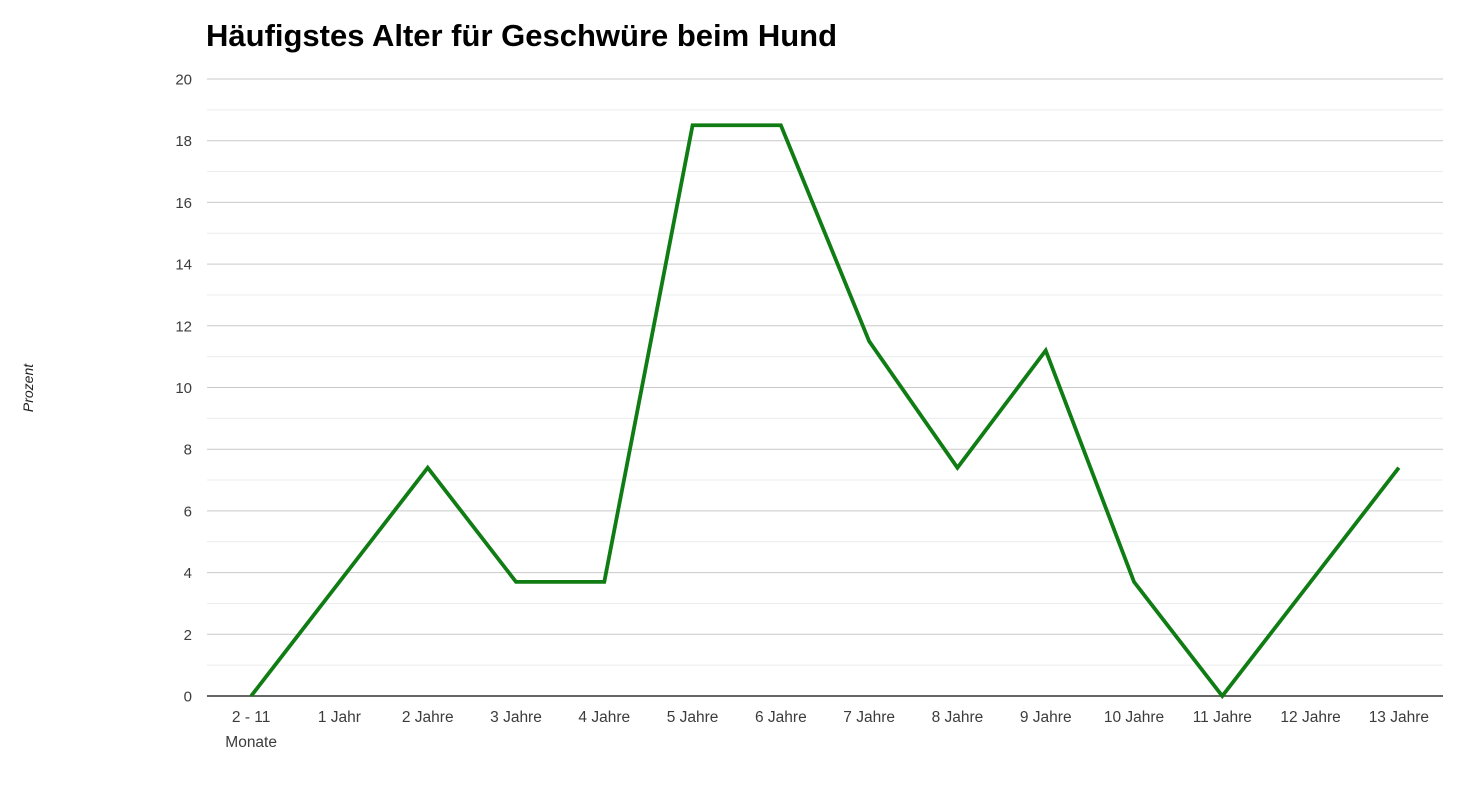 The width and height of the screenshot is (1466, 785). I want to click on x-tick-label: 9 Jahre, so click(1046, 717).